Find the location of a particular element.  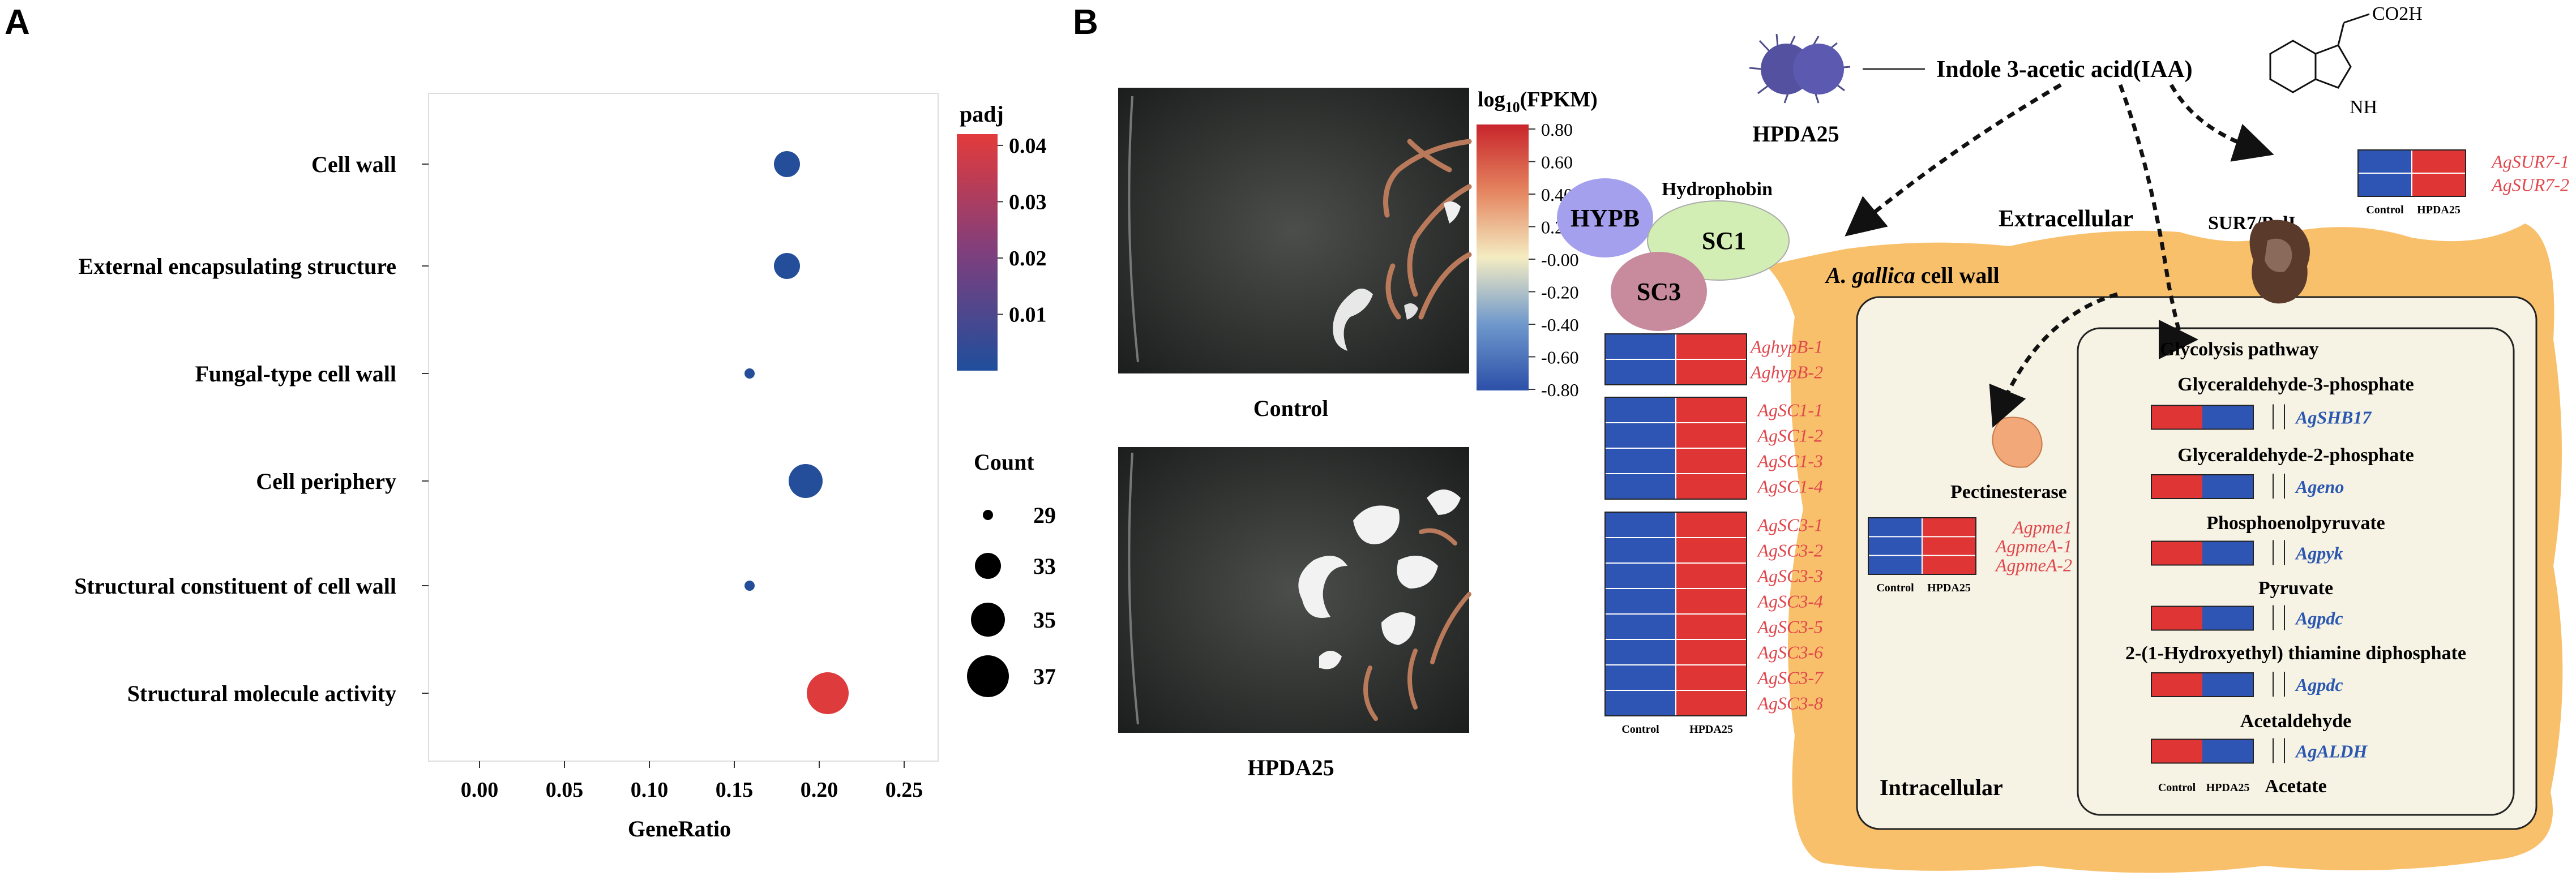

padj-tick-label: 0.01 is located at coordinates (1028, 315).